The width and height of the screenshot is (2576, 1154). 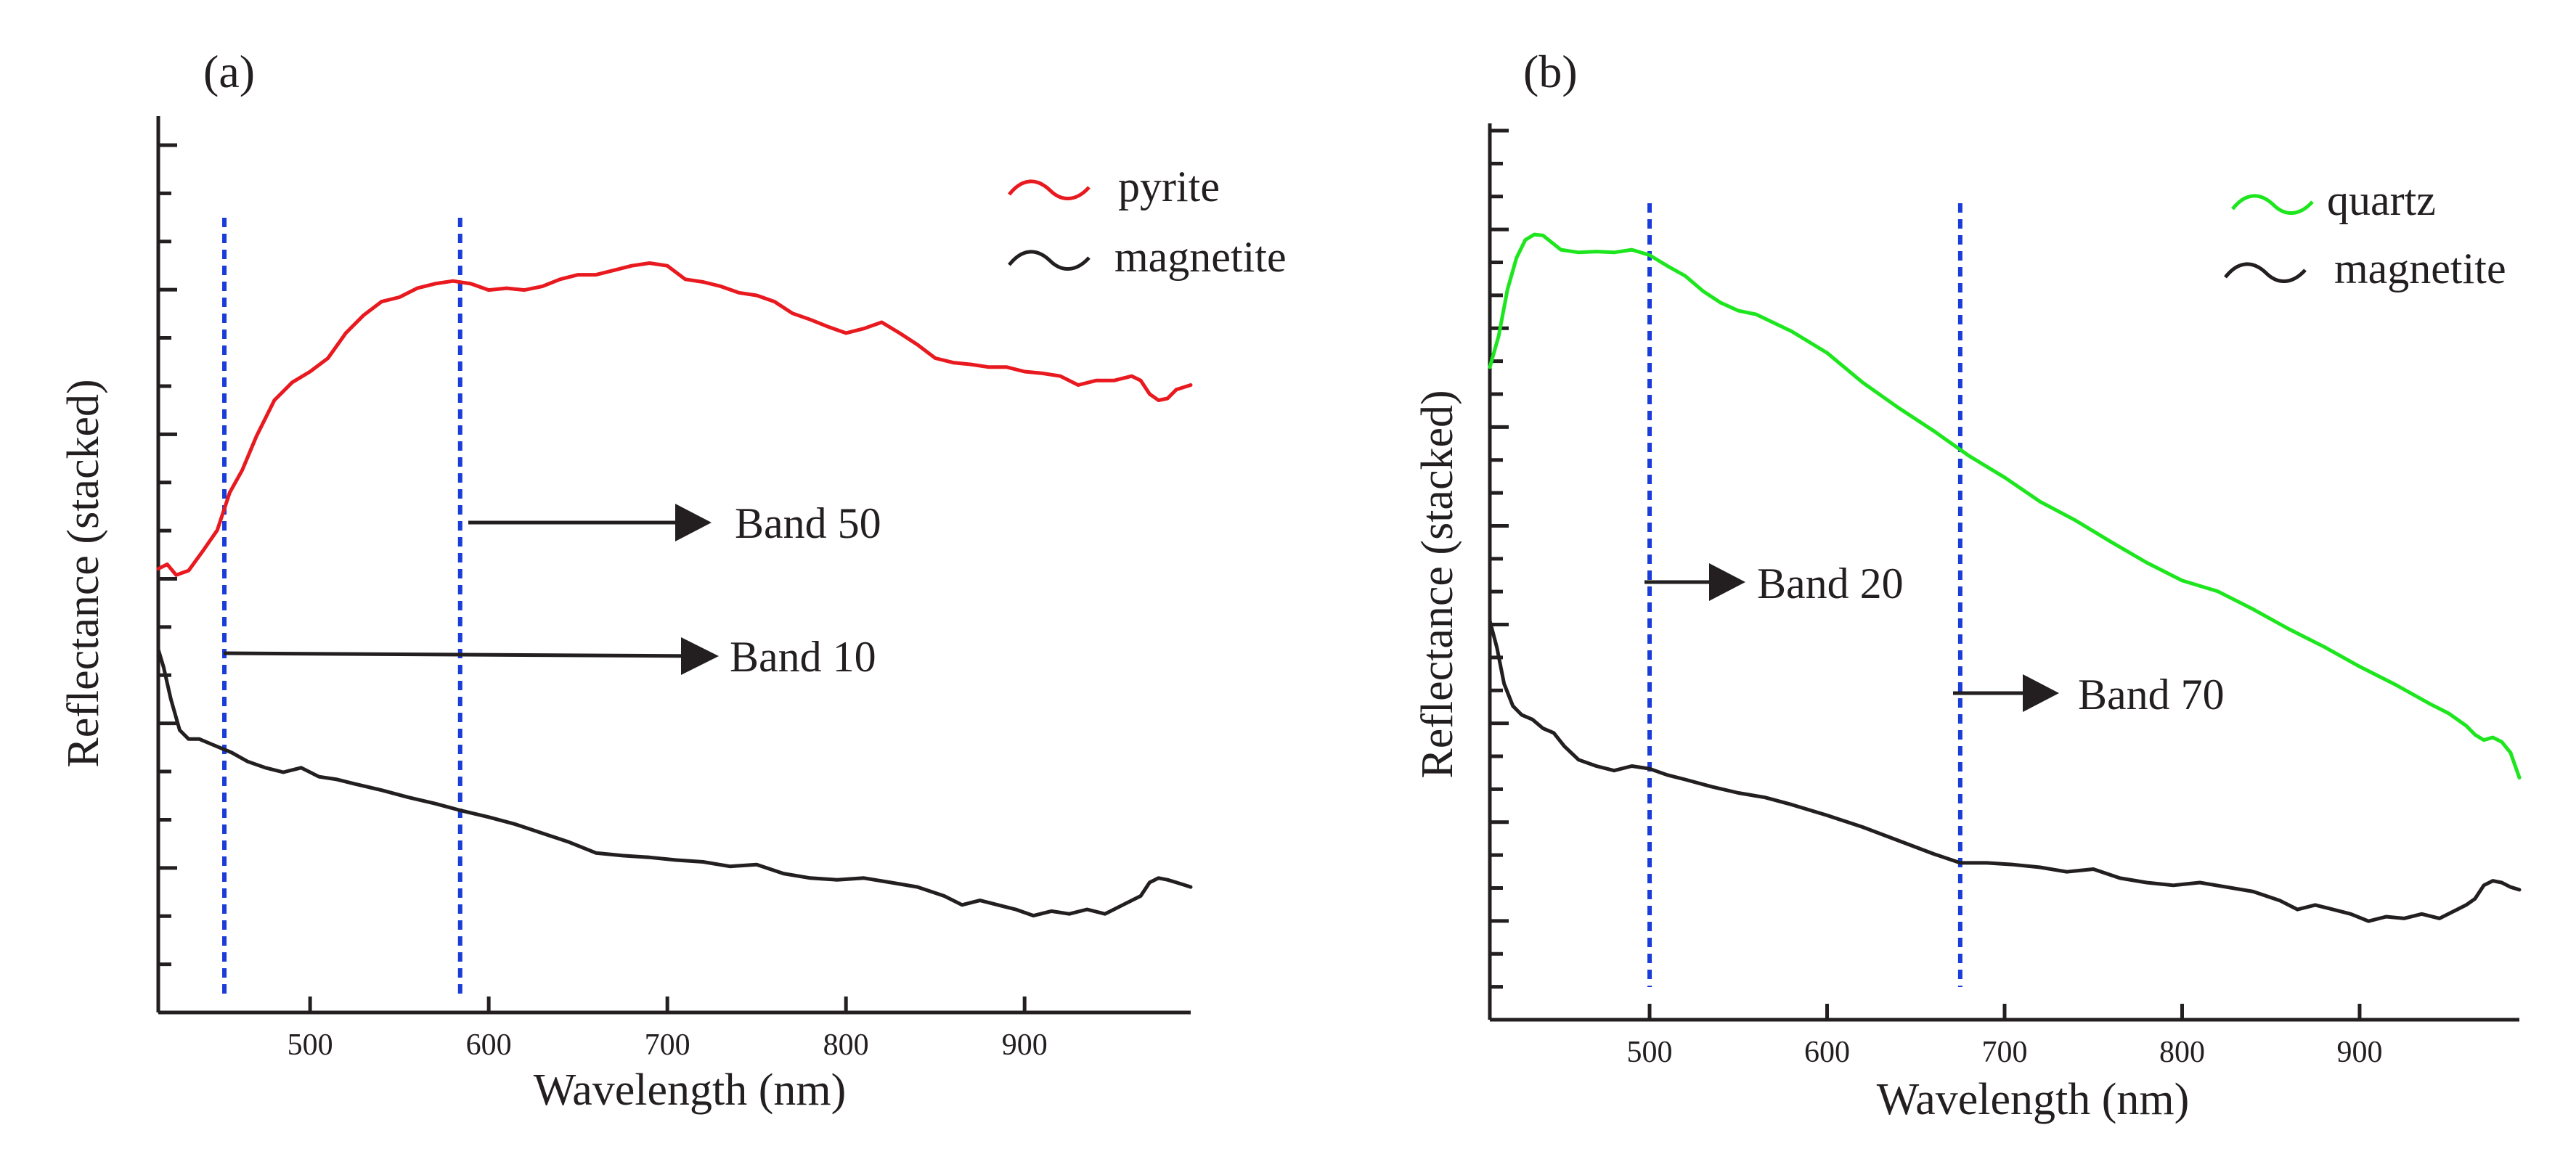 I want to click on band-annotation-band-70: Band 70, so click(x=2089, y=695).